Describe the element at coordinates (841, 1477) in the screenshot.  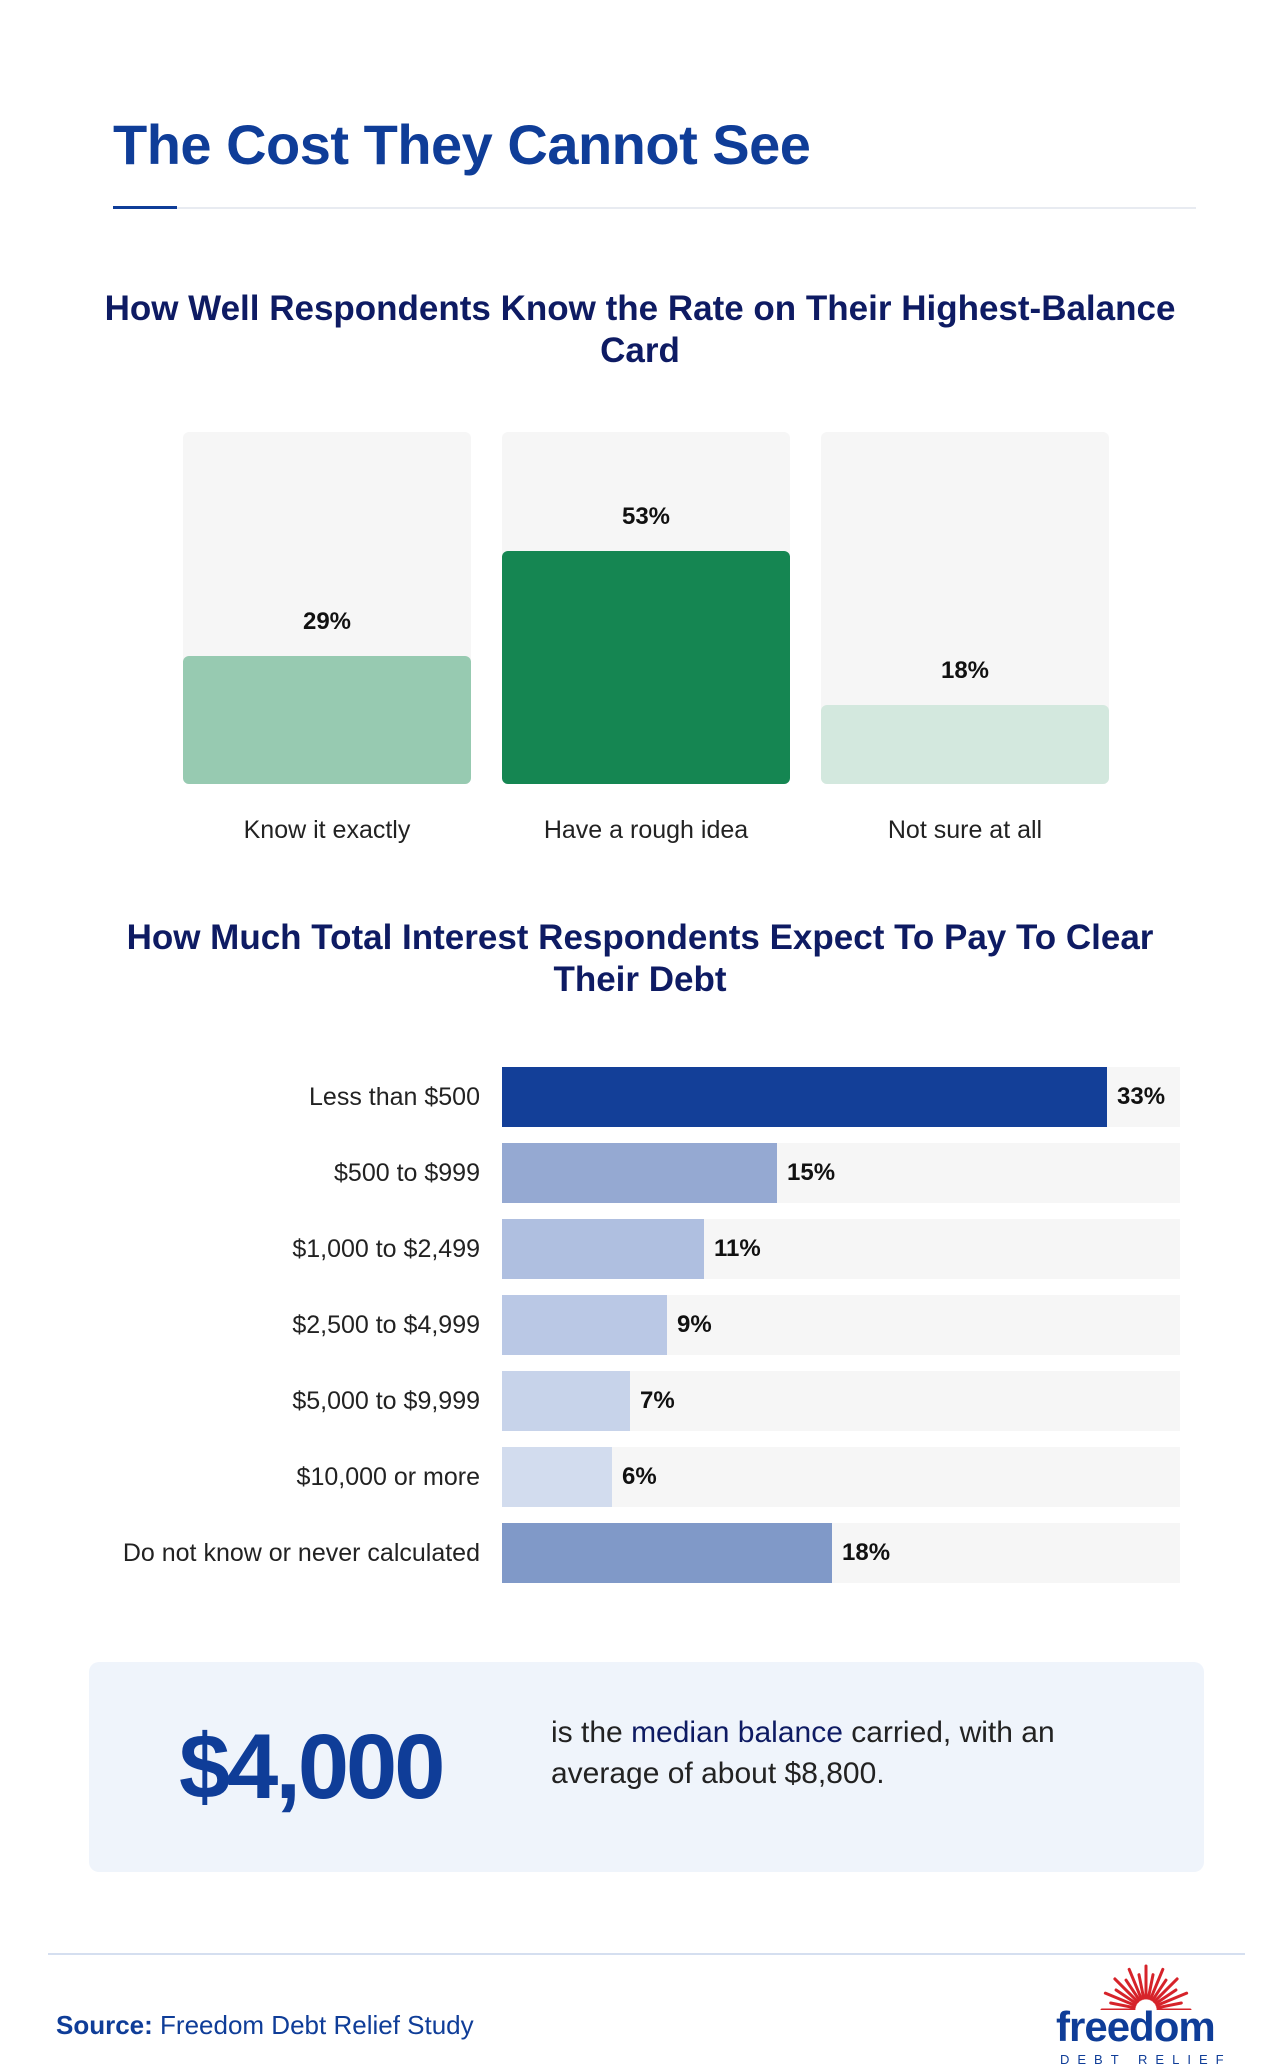
I see `bar-track` at that location.